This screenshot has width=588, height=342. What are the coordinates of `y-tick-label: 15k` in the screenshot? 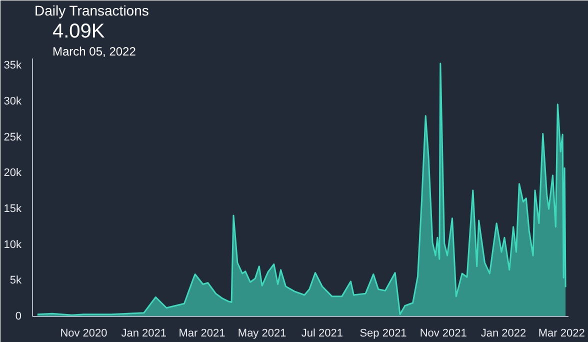 It's located at (13, 209).